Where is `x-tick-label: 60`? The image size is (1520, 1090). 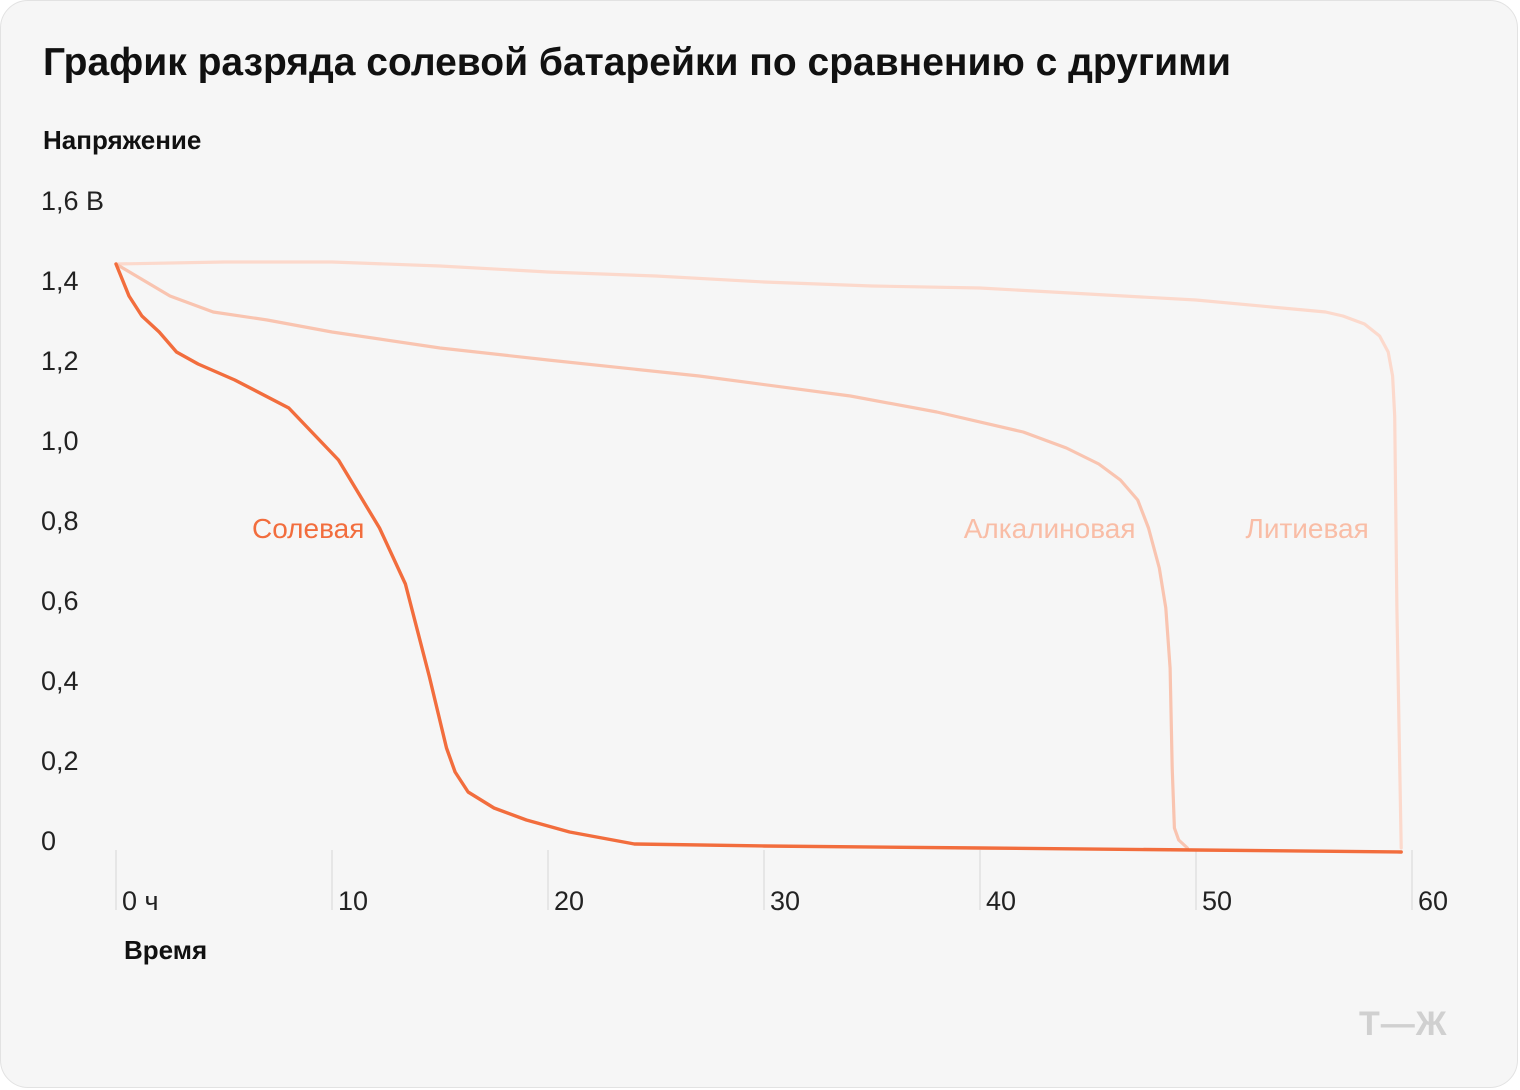 x-tick-label: 60 is located at coordinates (1433, 901).